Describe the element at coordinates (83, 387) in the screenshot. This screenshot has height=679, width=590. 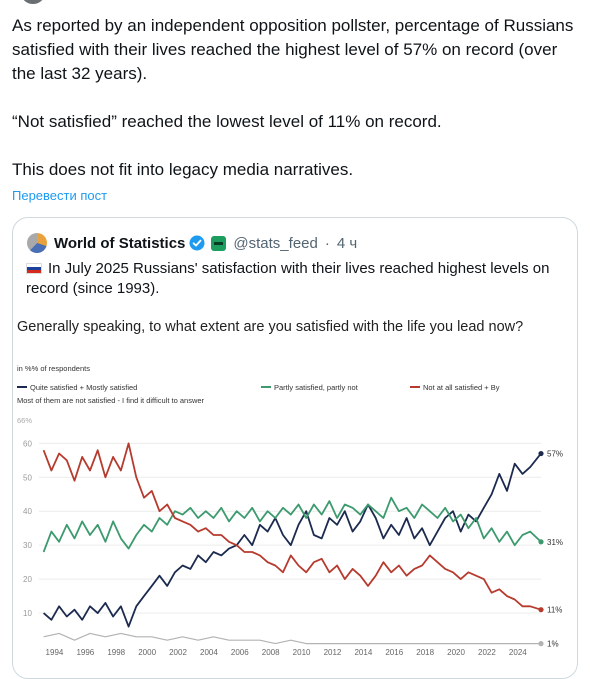
I see `legend-label: Quite satisfied + Mostly satisfied` at that location.